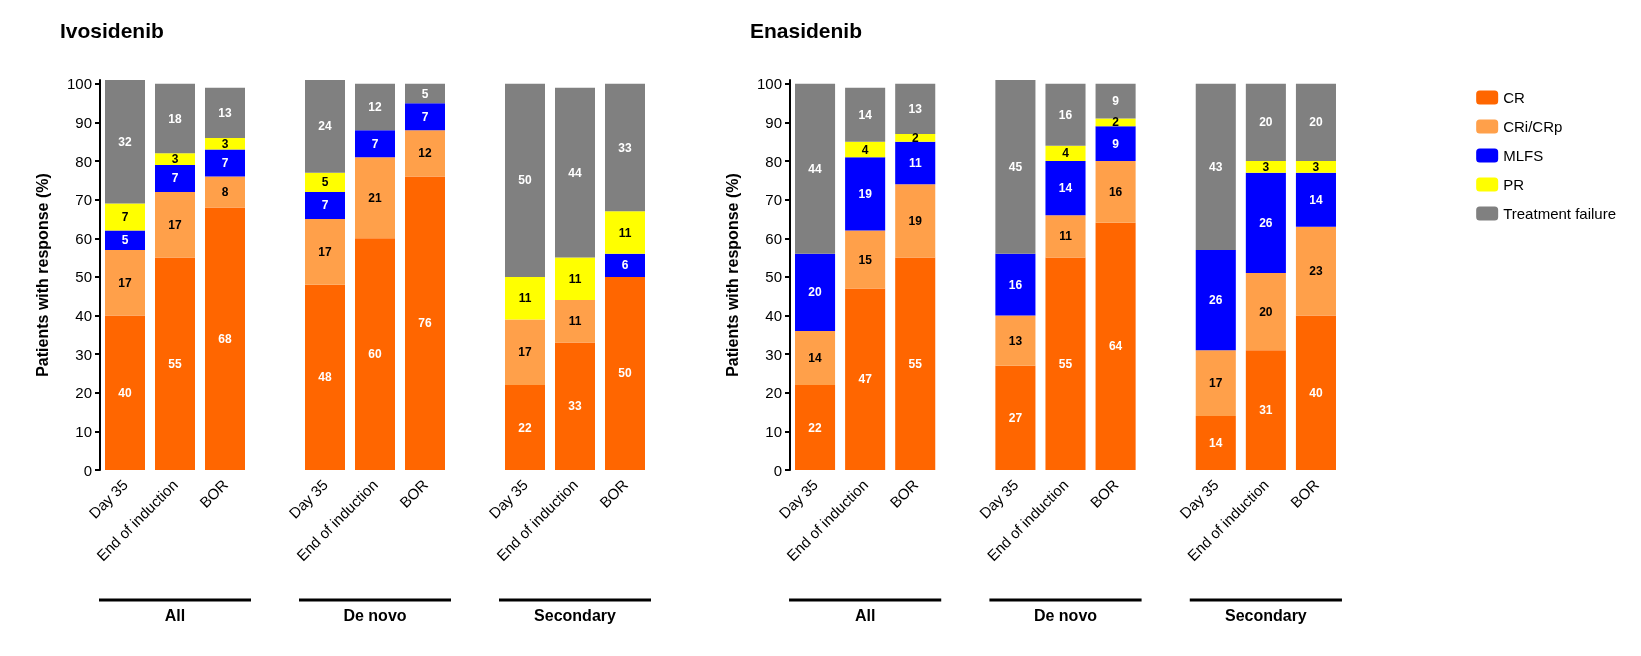 This screenshot has height=656, width=1641. Describe the element at coordinates (815, 168) in the screenshot. I see `data-label: 44` at that location.